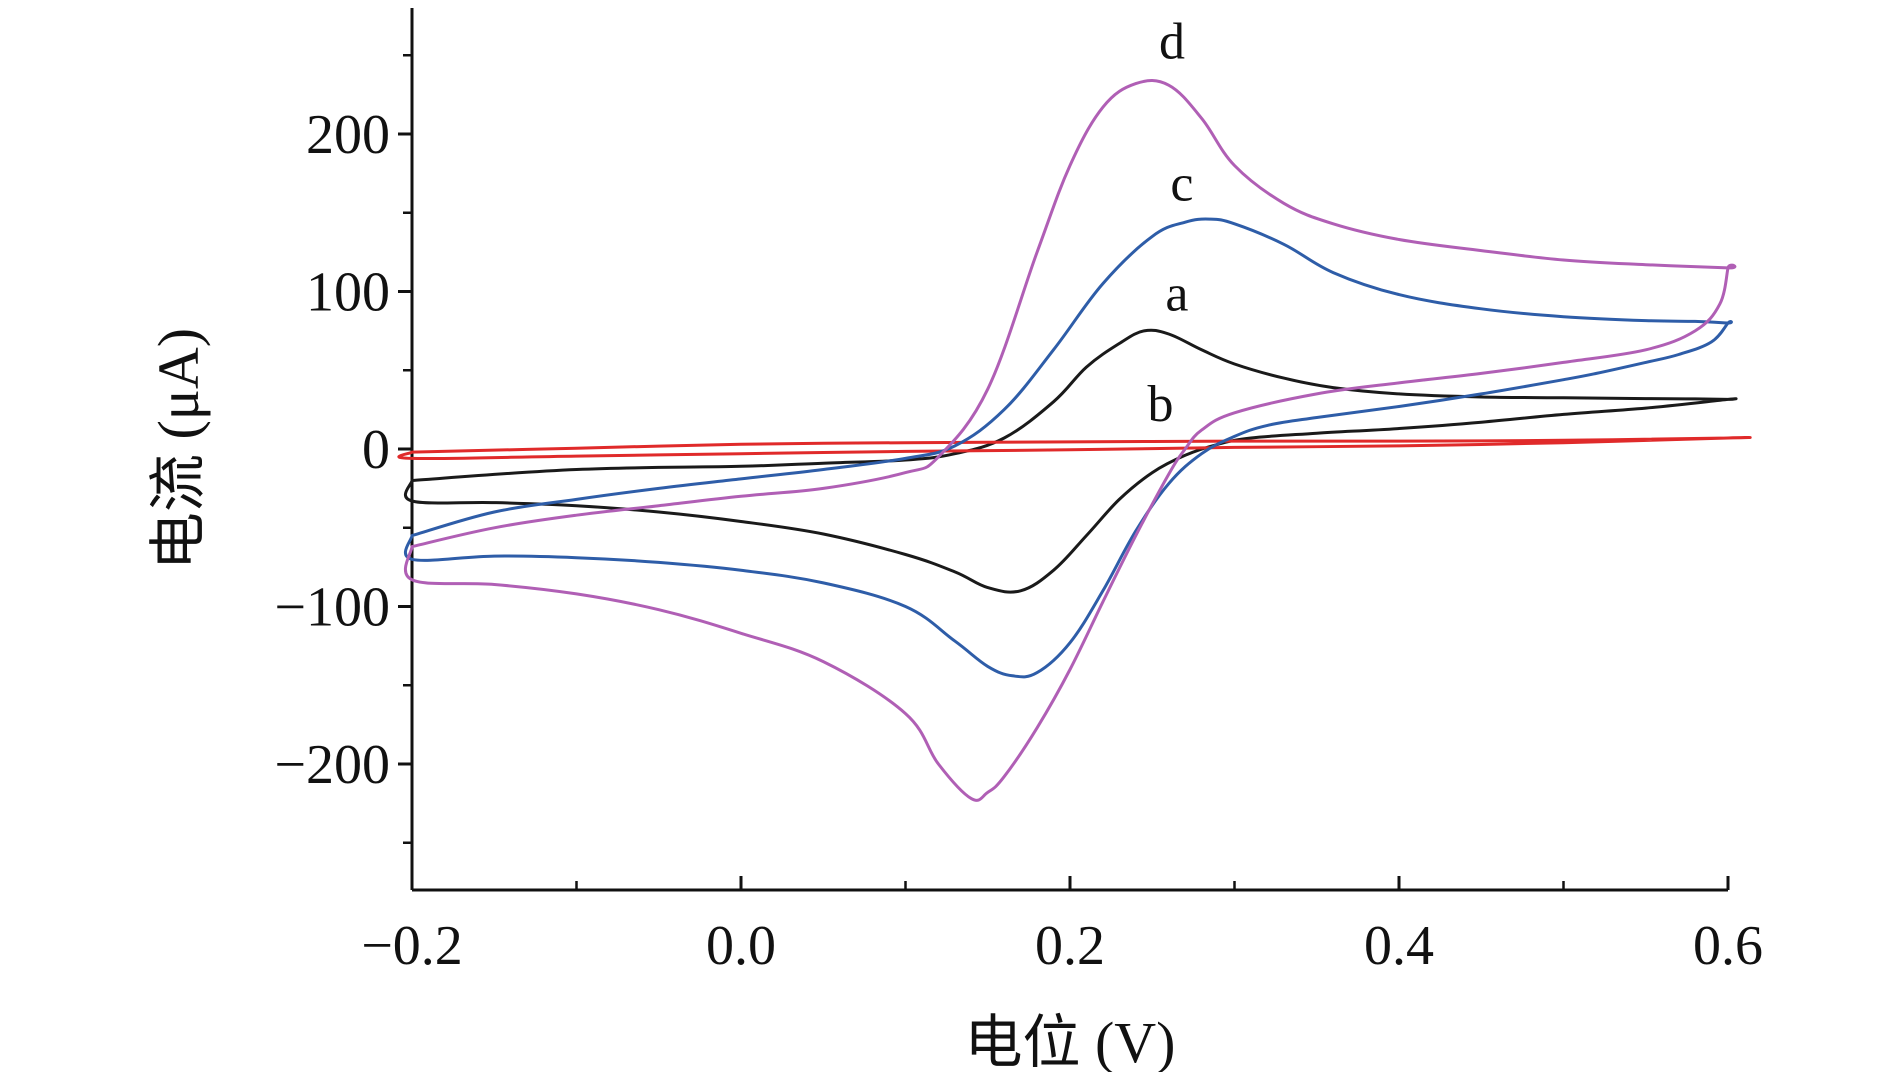 This screenshot has width=1890, height=1072. What do you see at coordinates (1176, 294) in the screenshot?
I see `curve-label-a: a` at bounding box center [1176, 294].